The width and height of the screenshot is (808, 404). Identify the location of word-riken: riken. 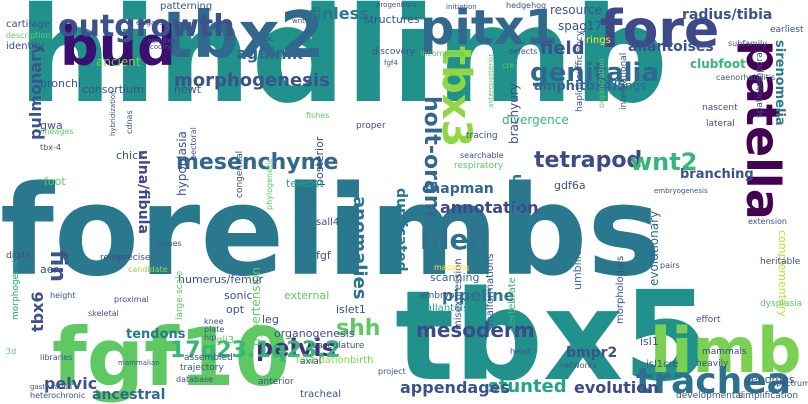
(517, 193).